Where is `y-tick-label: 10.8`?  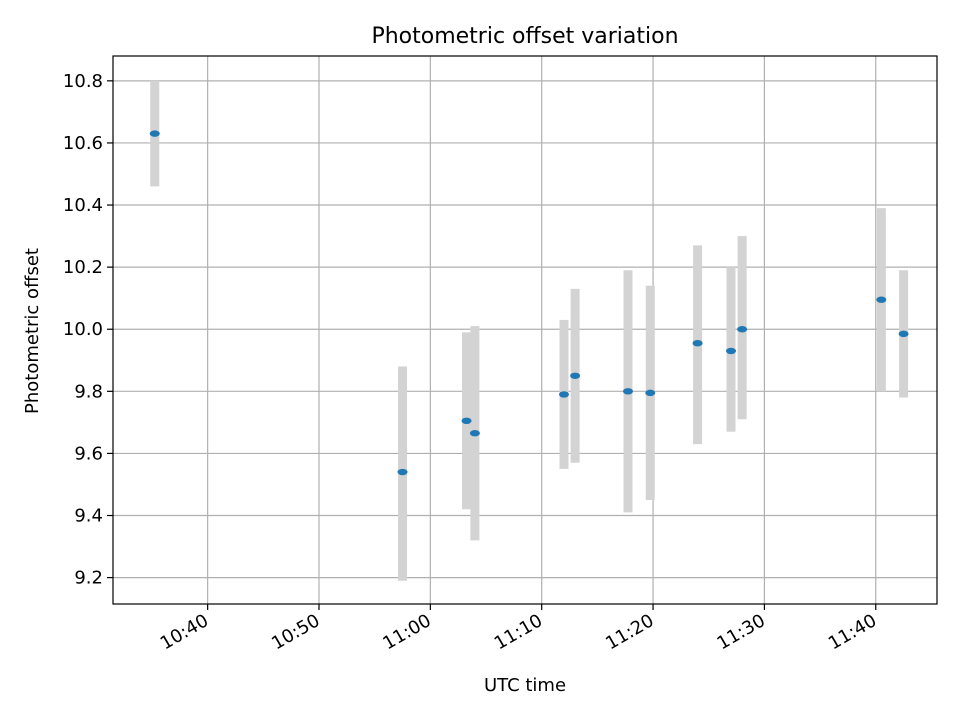
y-tick-label: 10.8 is located at coordinates (83, 81).